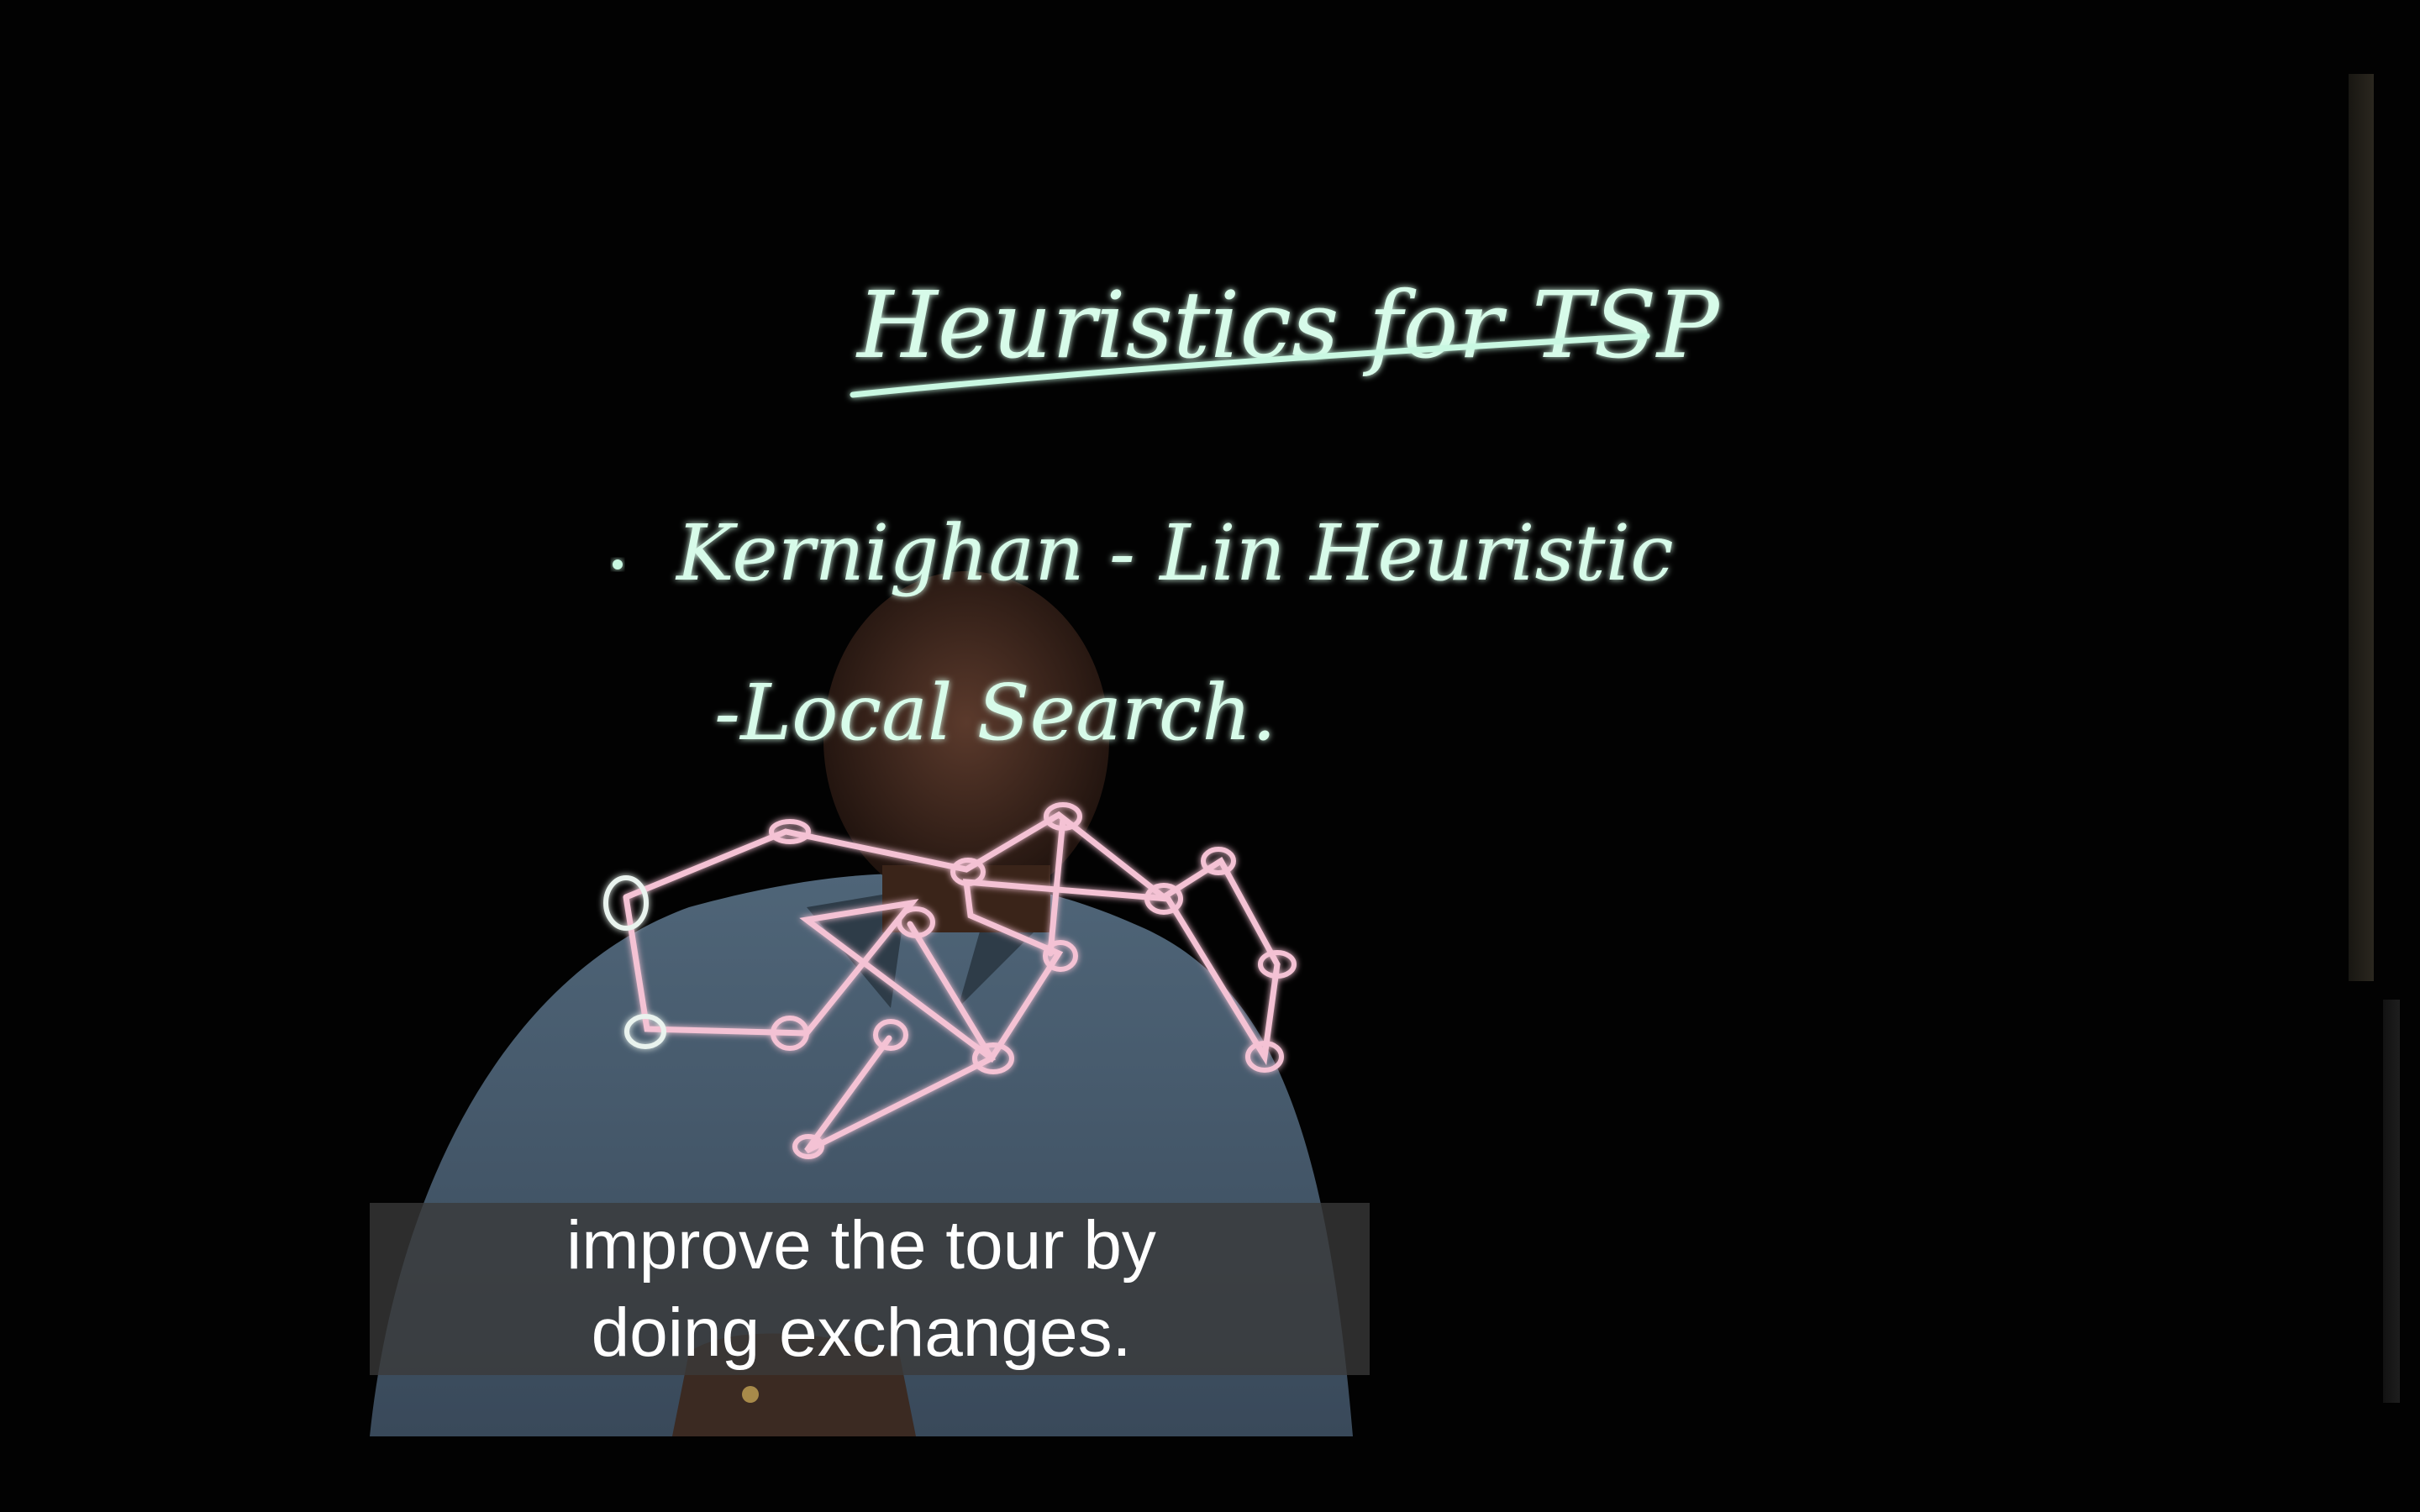  What do you see at coordinates (870, 1289) in the screenshot?
I see `caption-background` at bounding box center [870, 1289].